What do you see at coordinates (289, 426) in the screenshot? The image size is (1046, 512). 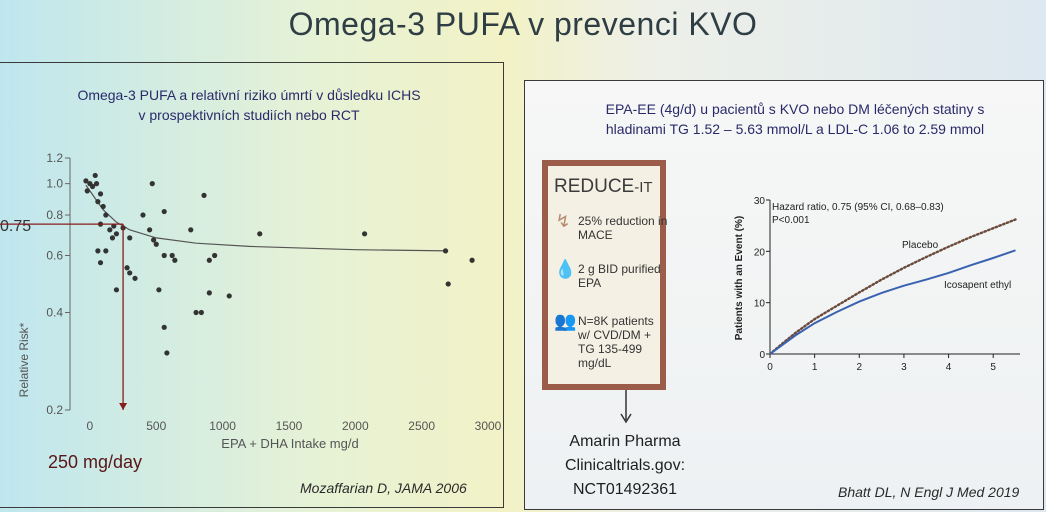 I see `scatter-x-tick-label: 1500` at bounding box center [289, 426].